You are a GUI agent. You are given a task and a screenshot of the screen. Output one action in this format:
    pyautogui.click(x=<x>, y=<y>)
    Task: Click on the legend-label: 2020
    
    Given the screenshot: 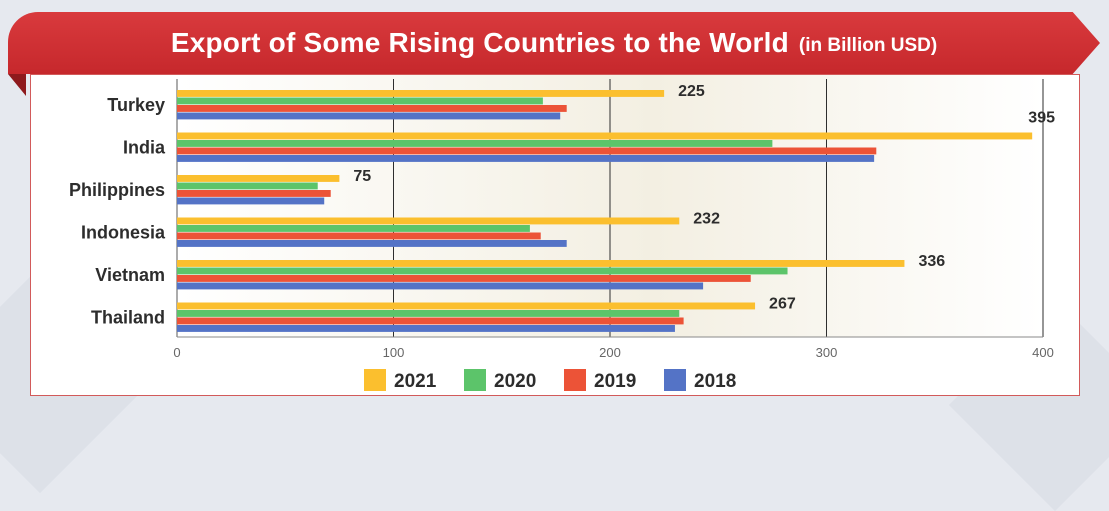 What is the action you would take?
    pyautogui.click(x=515, y=381)
    